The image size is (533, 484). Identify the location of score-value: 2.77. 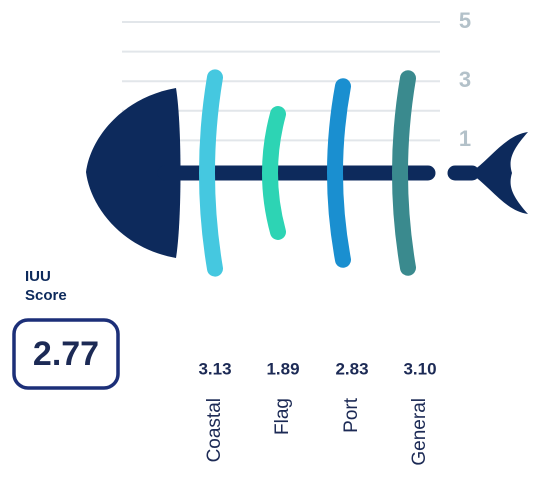
(66, 354).